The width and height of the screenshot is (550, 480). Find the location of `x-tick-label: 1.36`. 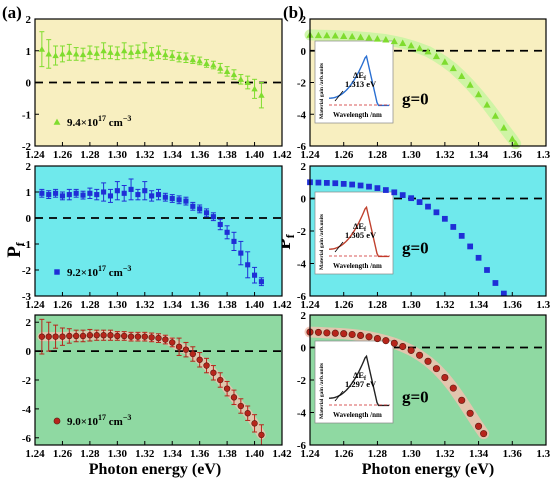

x-tick-label: 1.36 is located at coordinates (513, 155).